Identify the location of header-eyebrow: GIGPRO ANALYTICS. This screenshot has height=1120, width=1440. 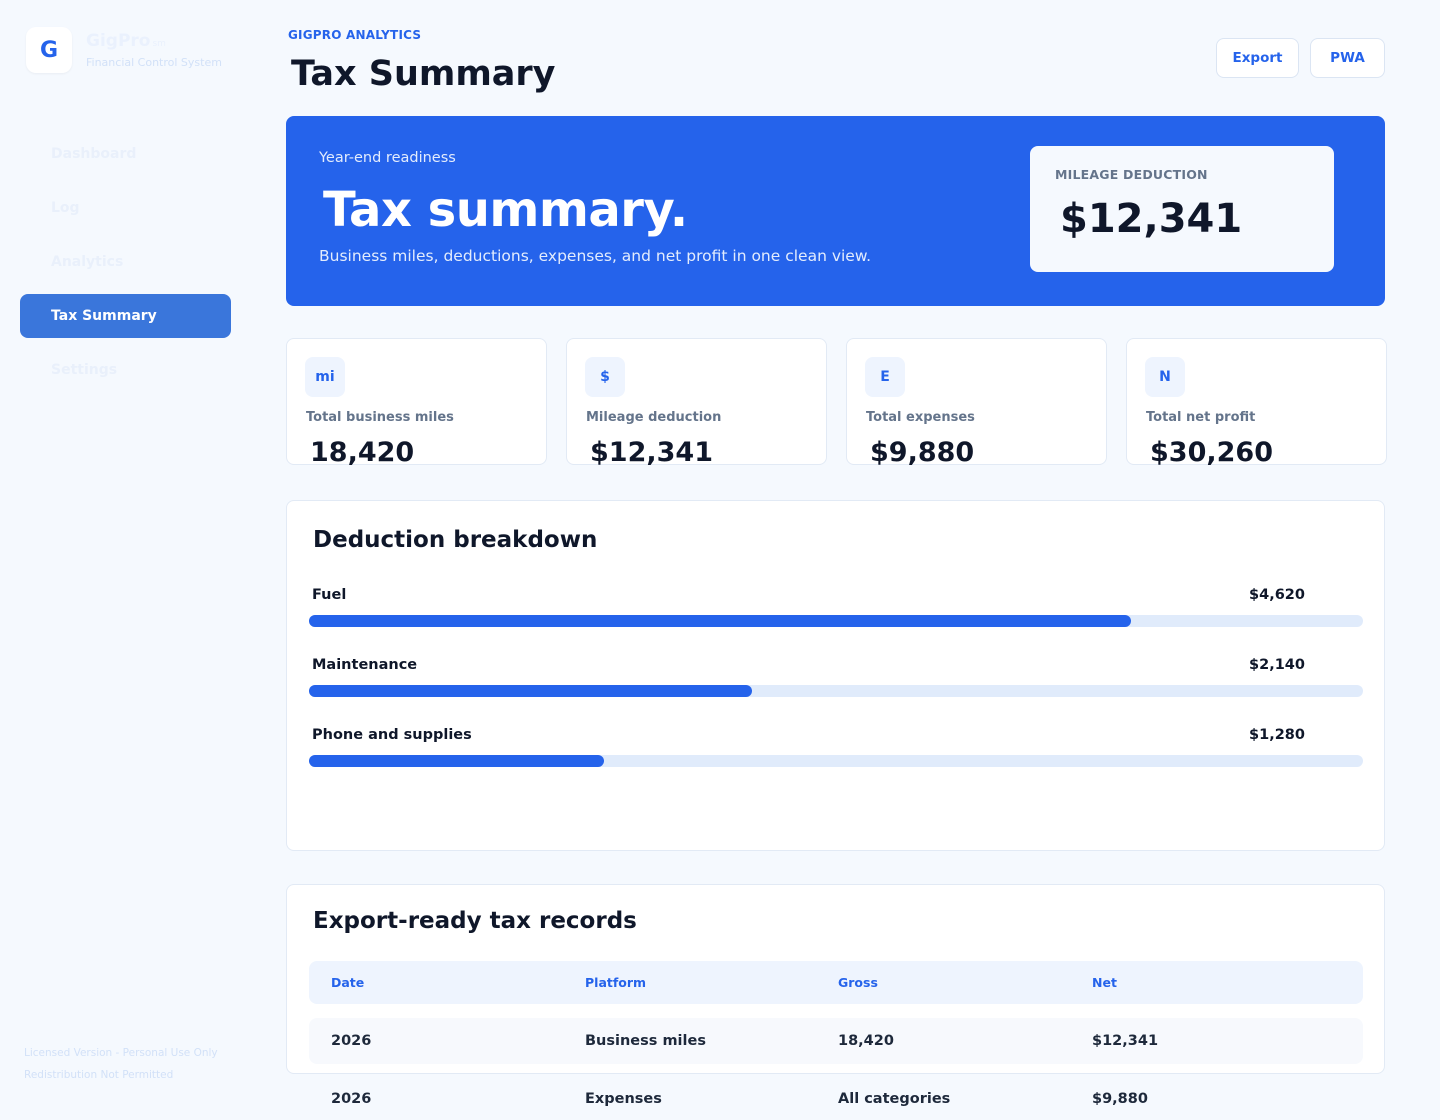
(355, 35).